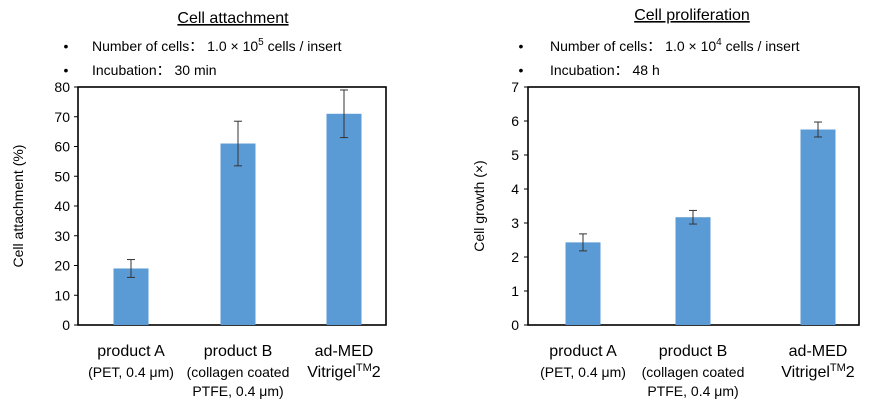 The height and width of the screenshot is (404, 894). Describe the element at coordinates (719, 42) in the screenshot. I see `note-superscript: 4` at that location.